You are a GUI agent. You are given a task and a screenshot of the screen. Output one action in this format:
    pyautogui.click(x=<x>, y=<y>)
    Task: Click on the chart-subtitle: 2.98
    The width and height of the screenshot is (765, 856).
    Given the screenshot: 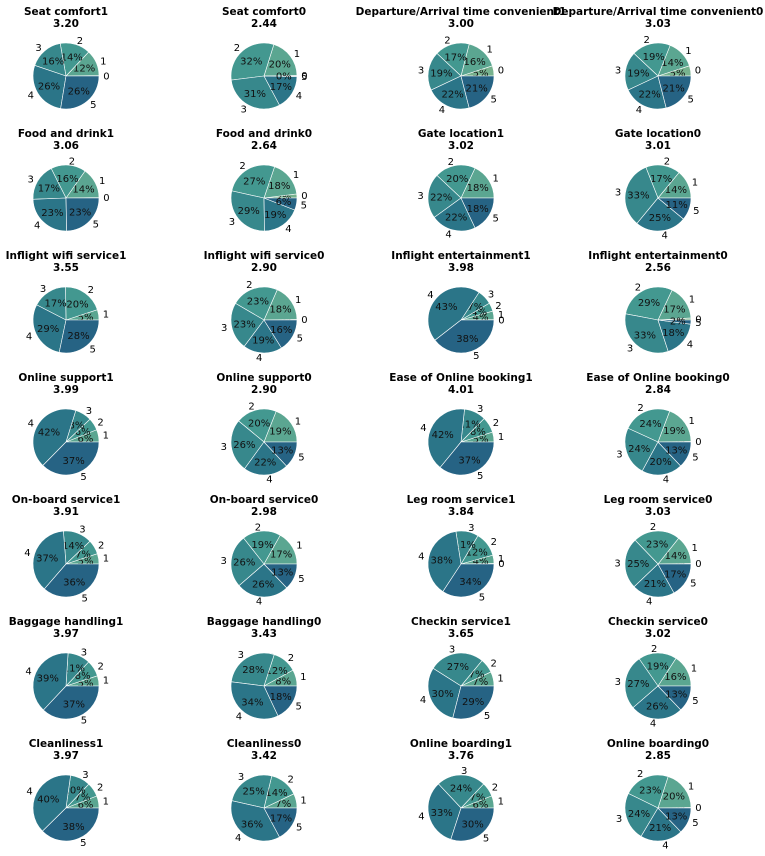 What is the action you would take?
    pyautogui.click(x=264, y=512)
    